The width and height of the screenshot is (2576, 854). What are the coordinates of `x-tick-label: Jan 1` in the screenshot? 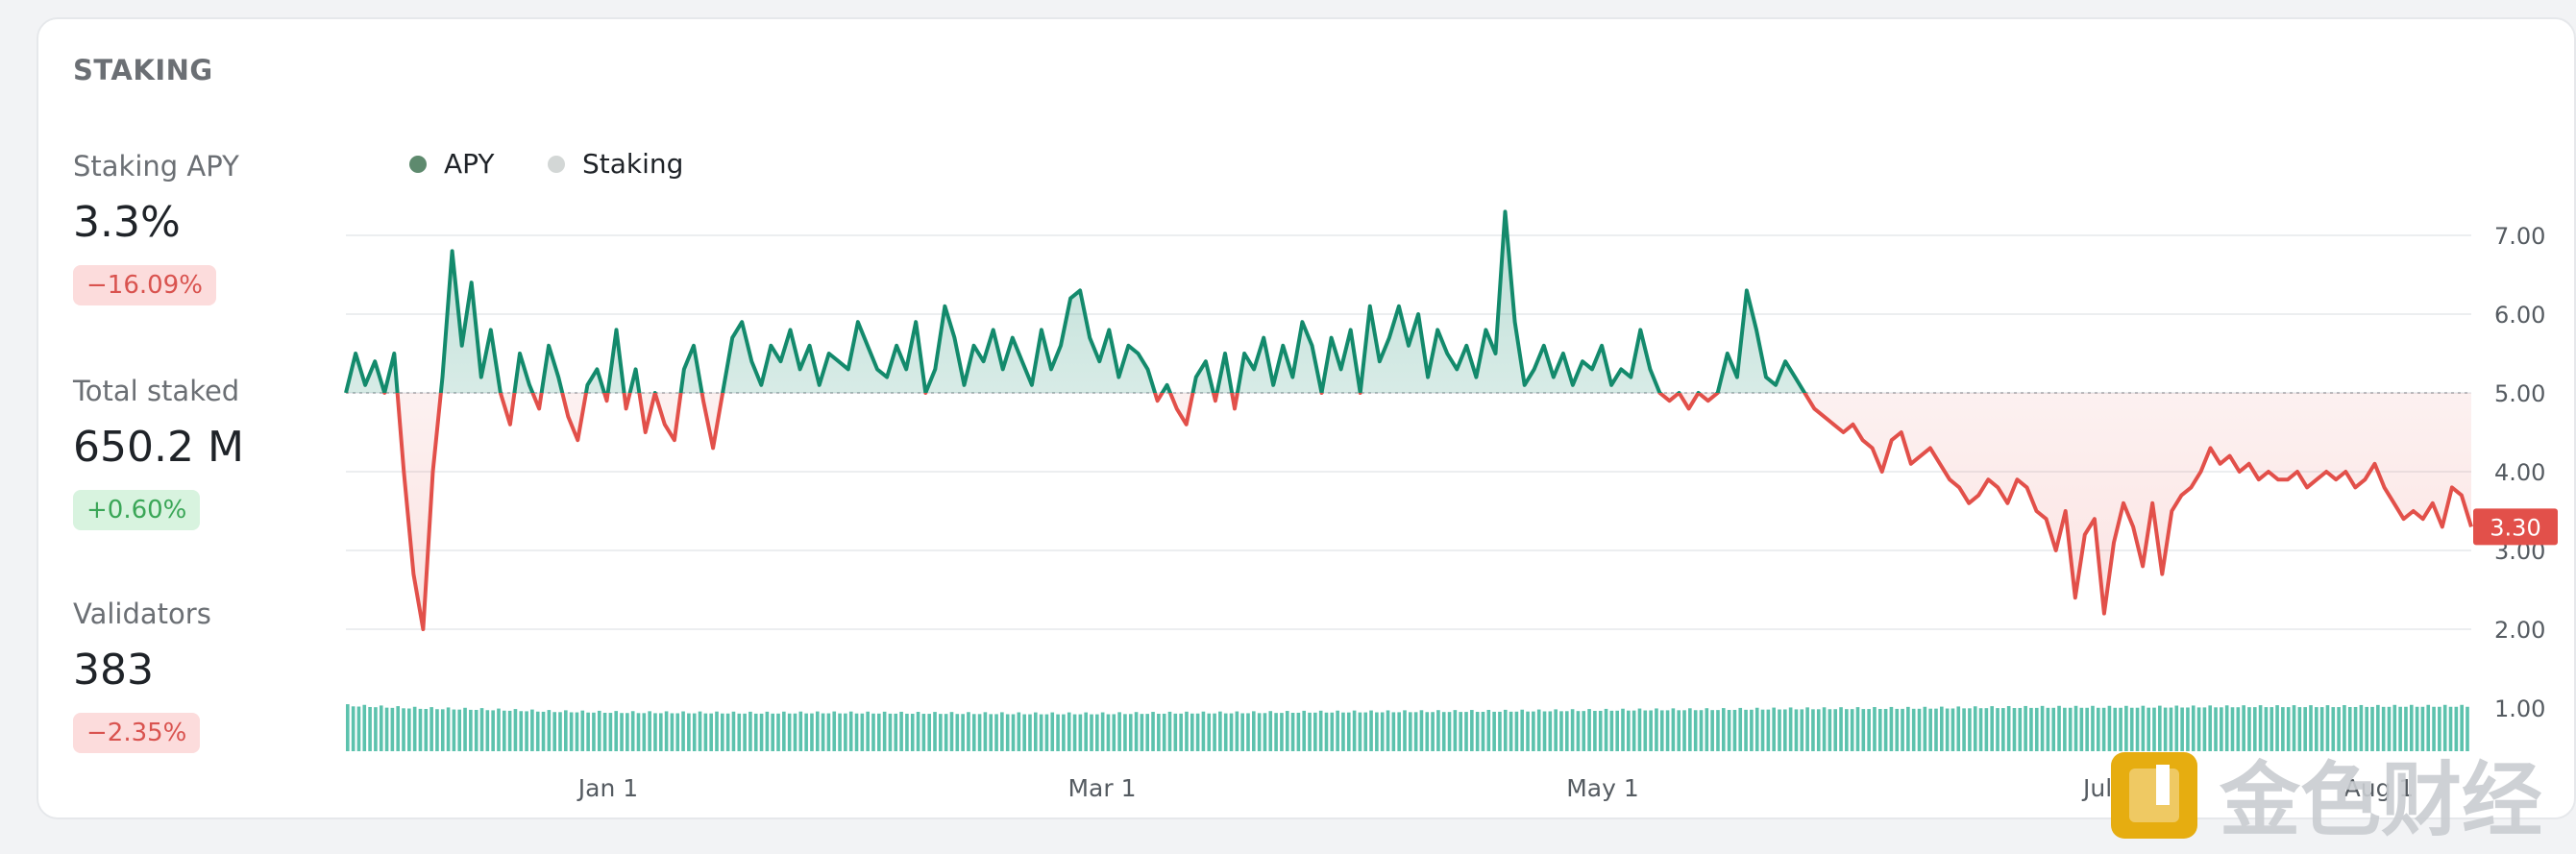 It's located at (607, 788).